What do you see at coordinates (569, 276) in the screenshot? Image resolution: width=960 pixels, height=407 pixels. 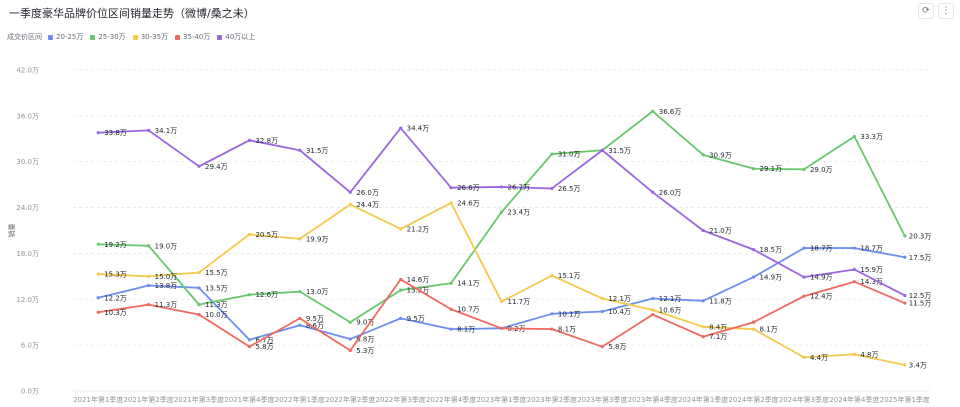 I see `data-label: 15.1万` at bounding box center [569, 276].